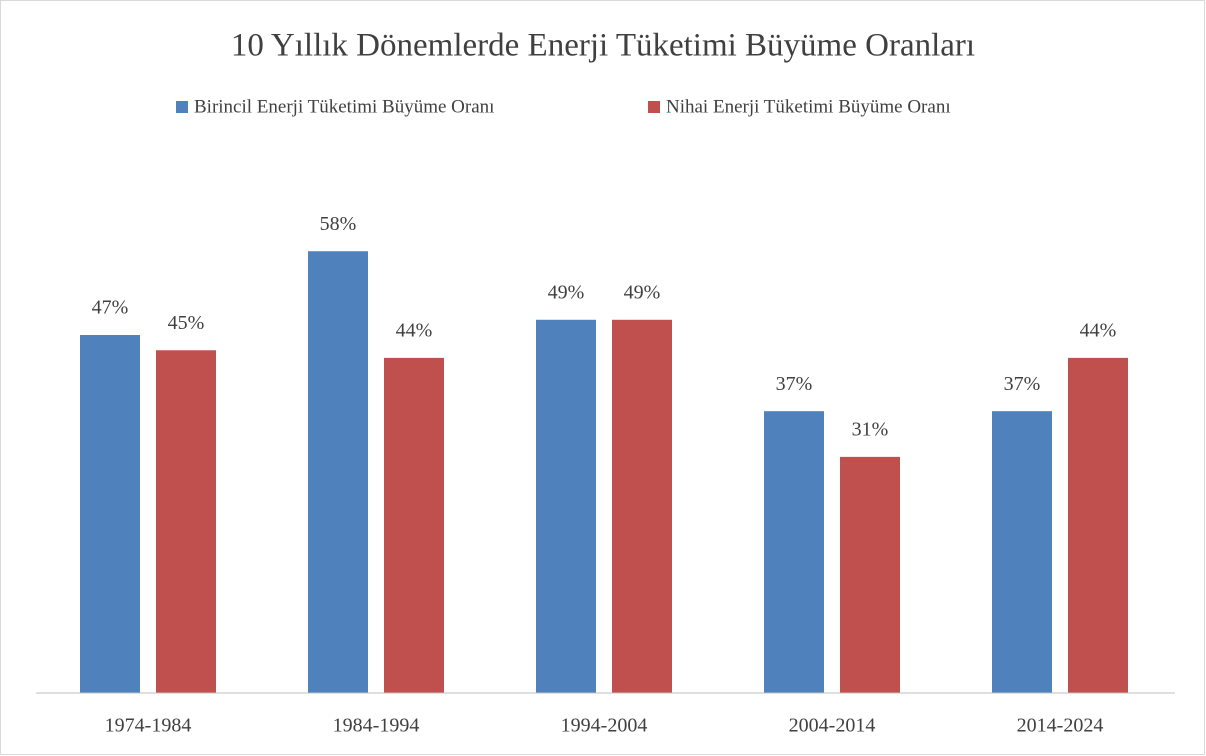  Describe the element at coordinates (338, 224) in the screenshot. I see `data-label: 58%` at that location.